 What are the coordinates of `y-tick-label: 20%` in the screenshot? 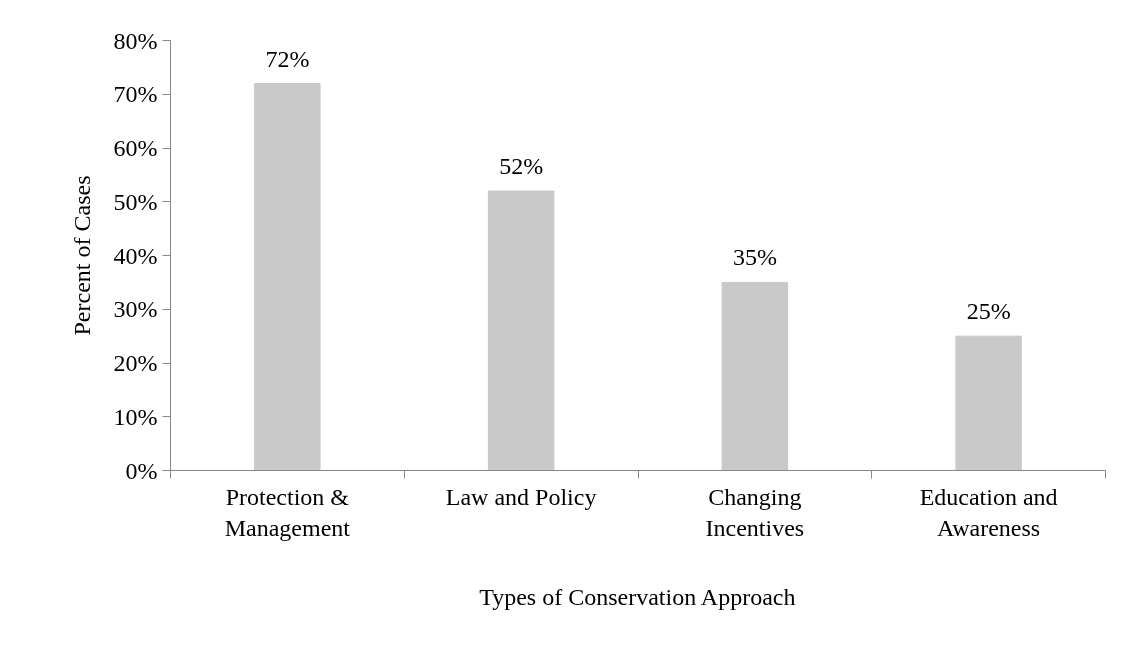 It's located at (135, 363).